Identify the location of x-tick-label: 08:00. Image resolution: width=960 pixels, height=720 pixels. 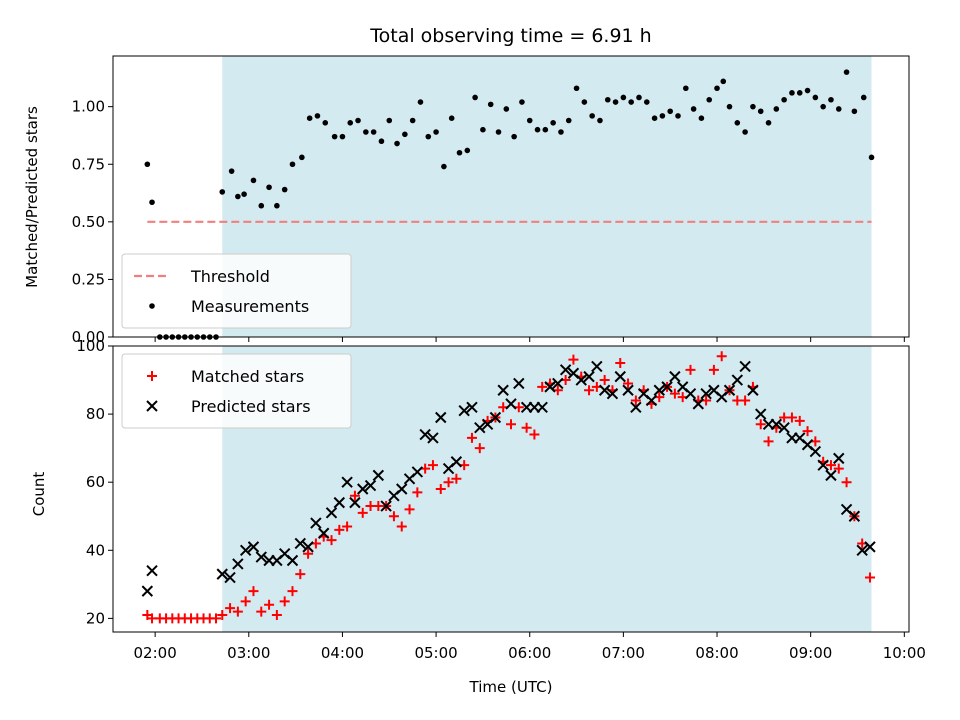
(716, 653).